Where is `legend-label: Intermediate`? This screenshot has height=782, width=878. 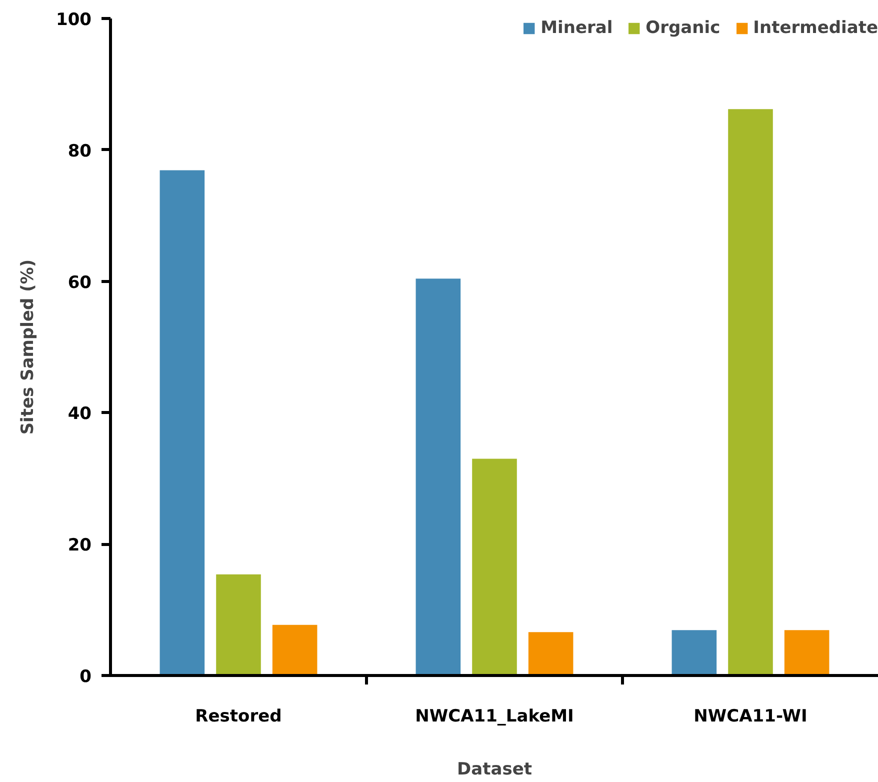 legend-label: Intermediate is located at coordinates (815, 28).